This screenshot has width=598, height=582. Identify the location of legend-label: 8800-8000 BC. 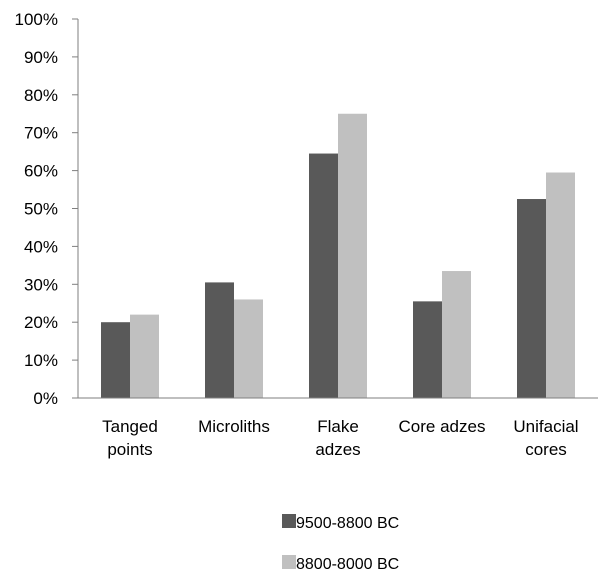
(347, 564).